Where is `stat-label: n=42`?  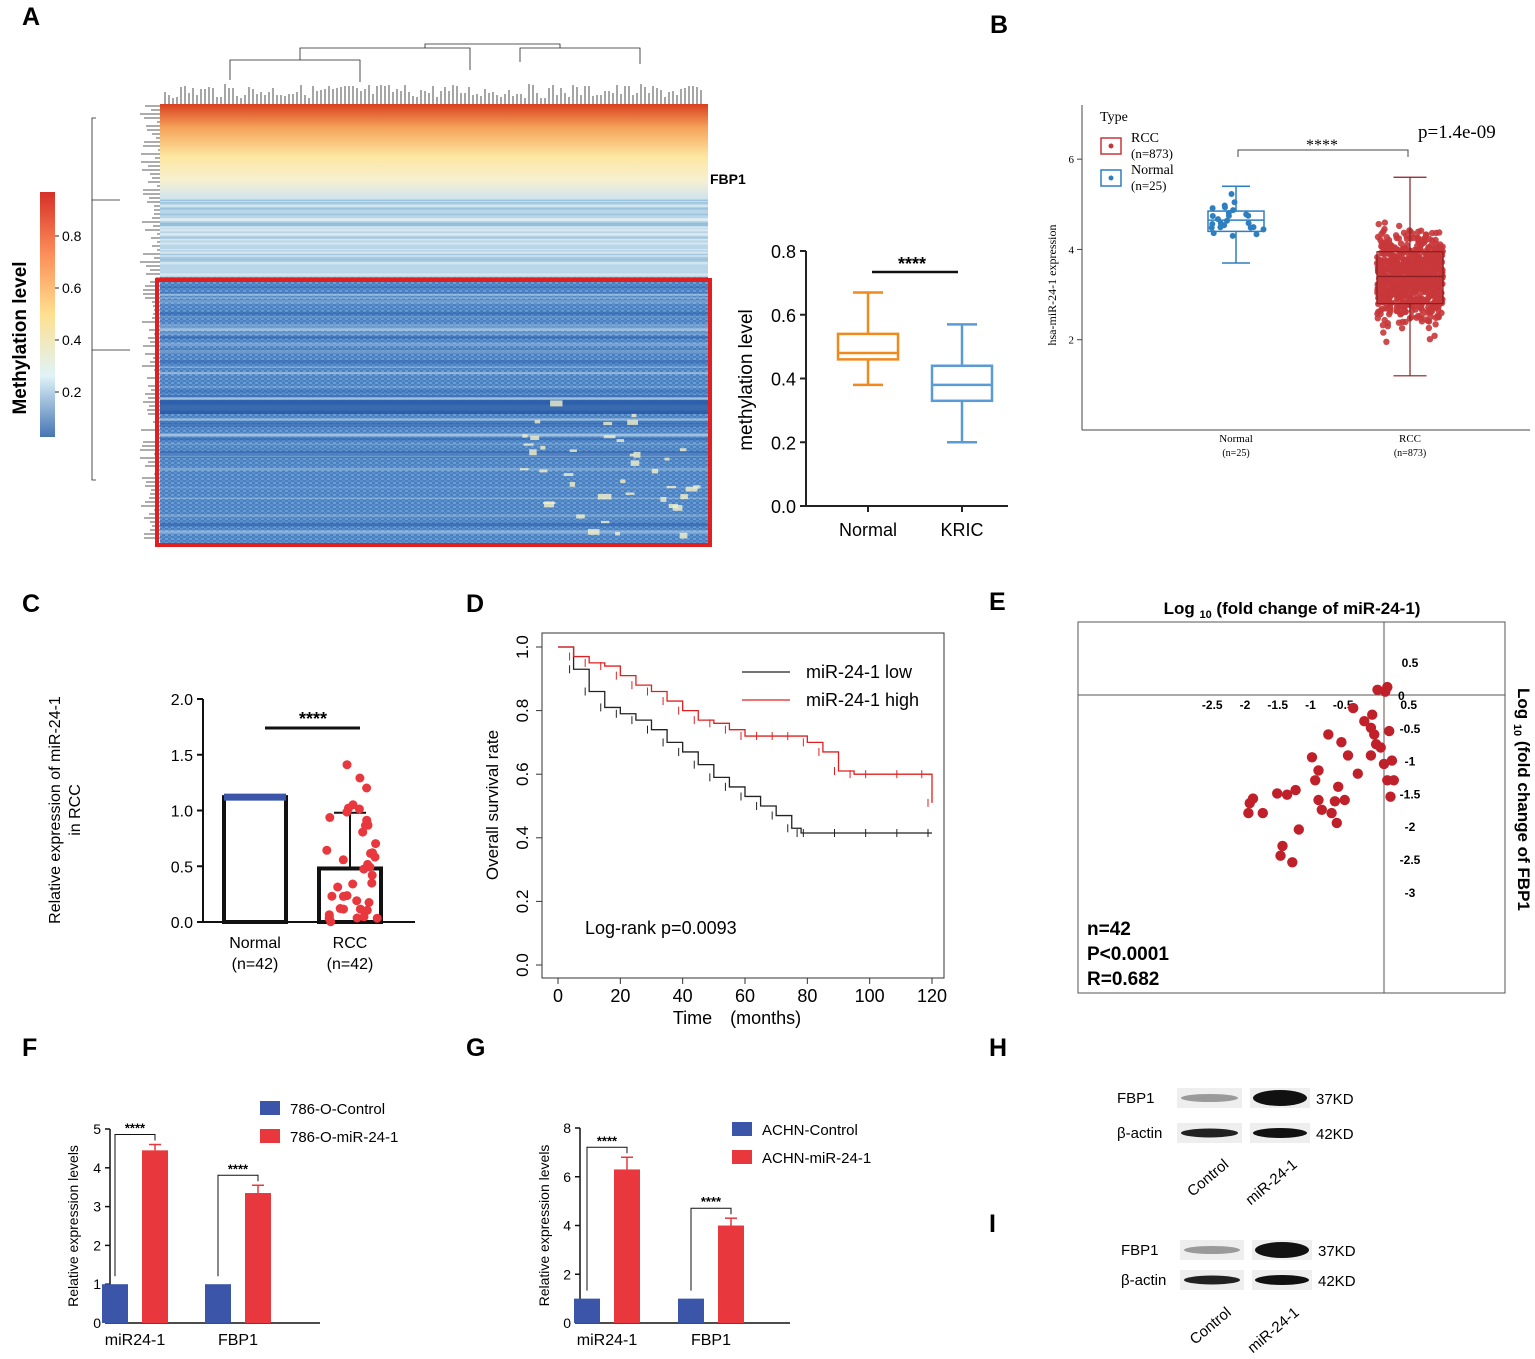
stat-label: n=42 is located at coordinates (1109, 929).